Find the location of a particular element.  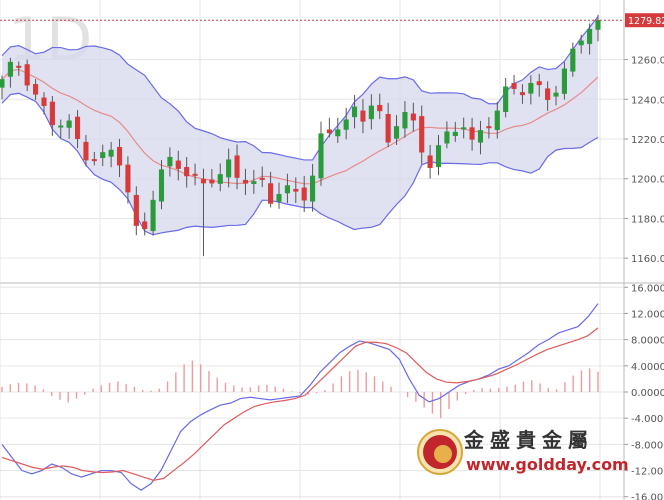

macd-tick-label: -16.0000 is located at coordinates (647, 496).